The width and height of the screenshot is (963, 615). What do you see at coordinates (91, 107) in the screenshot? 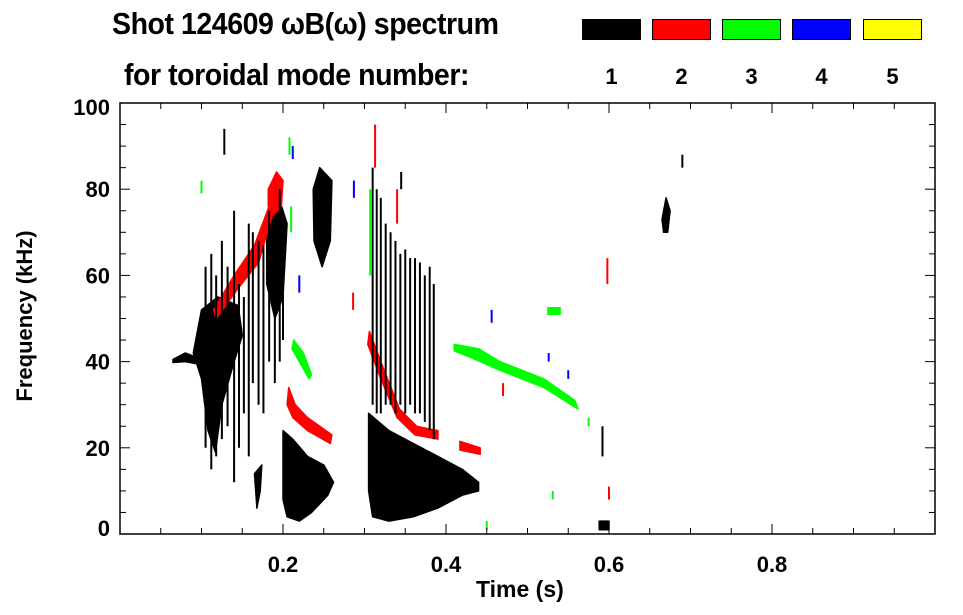
I see `y-tick-label: 100` at bounding box center [91, 107].